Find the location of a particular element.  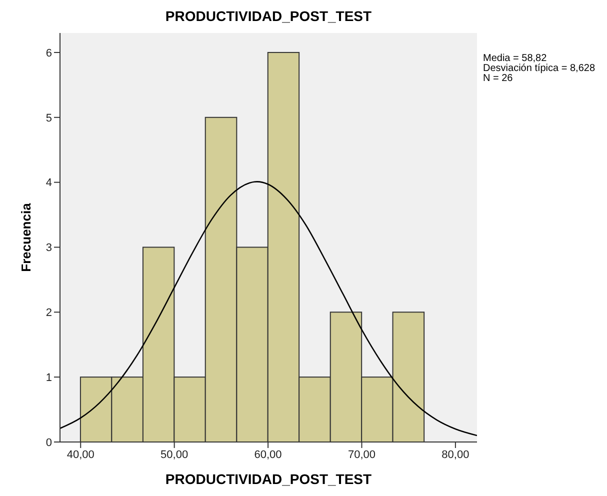

text: Desviación típica = 8,628 is located at coordinates (539, 68).